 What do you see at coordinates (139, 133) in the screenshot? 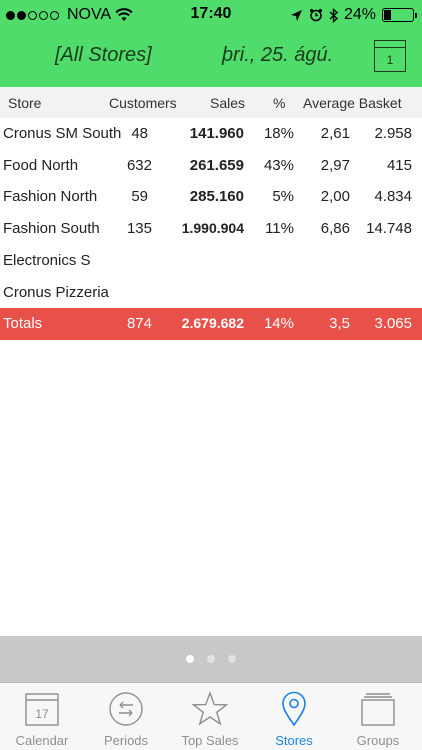
I see `customers-value: 48` at bounding box center [139, 133].